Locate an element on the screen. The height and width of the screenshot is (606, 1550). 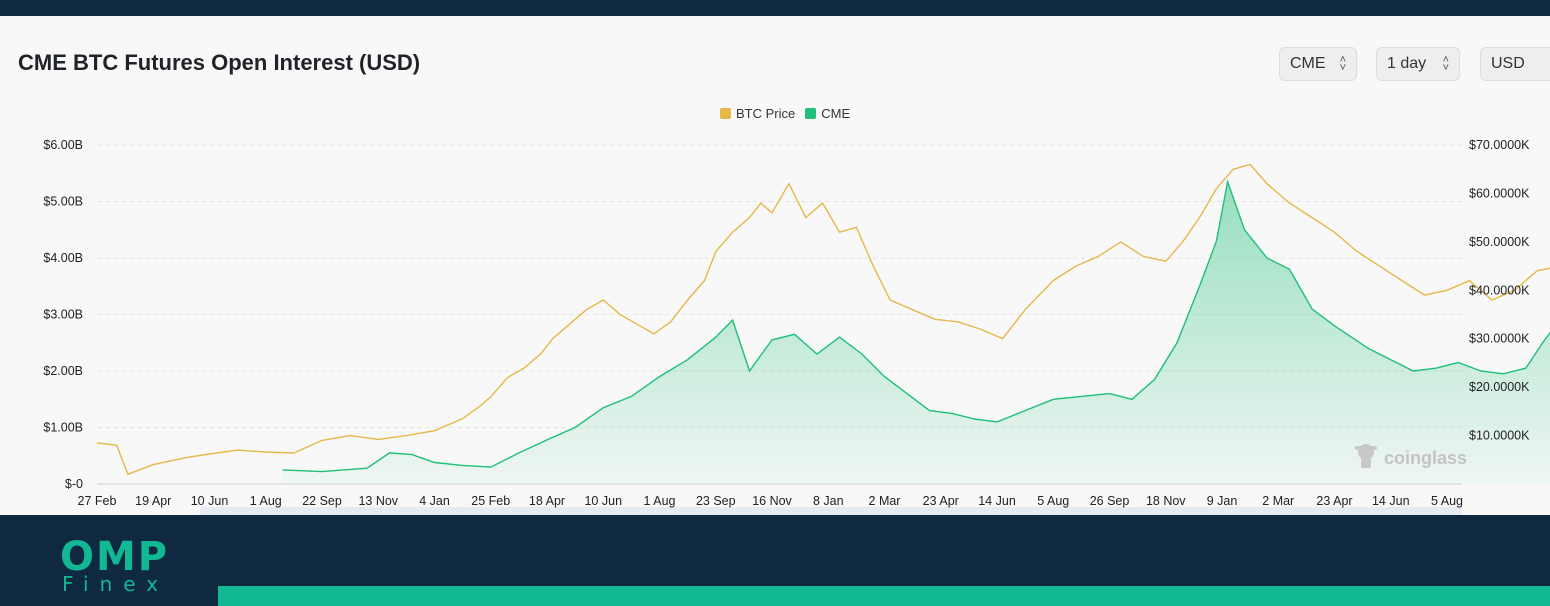
legend-label-btc-price: BTC Price is located at coordinates (766, 113).